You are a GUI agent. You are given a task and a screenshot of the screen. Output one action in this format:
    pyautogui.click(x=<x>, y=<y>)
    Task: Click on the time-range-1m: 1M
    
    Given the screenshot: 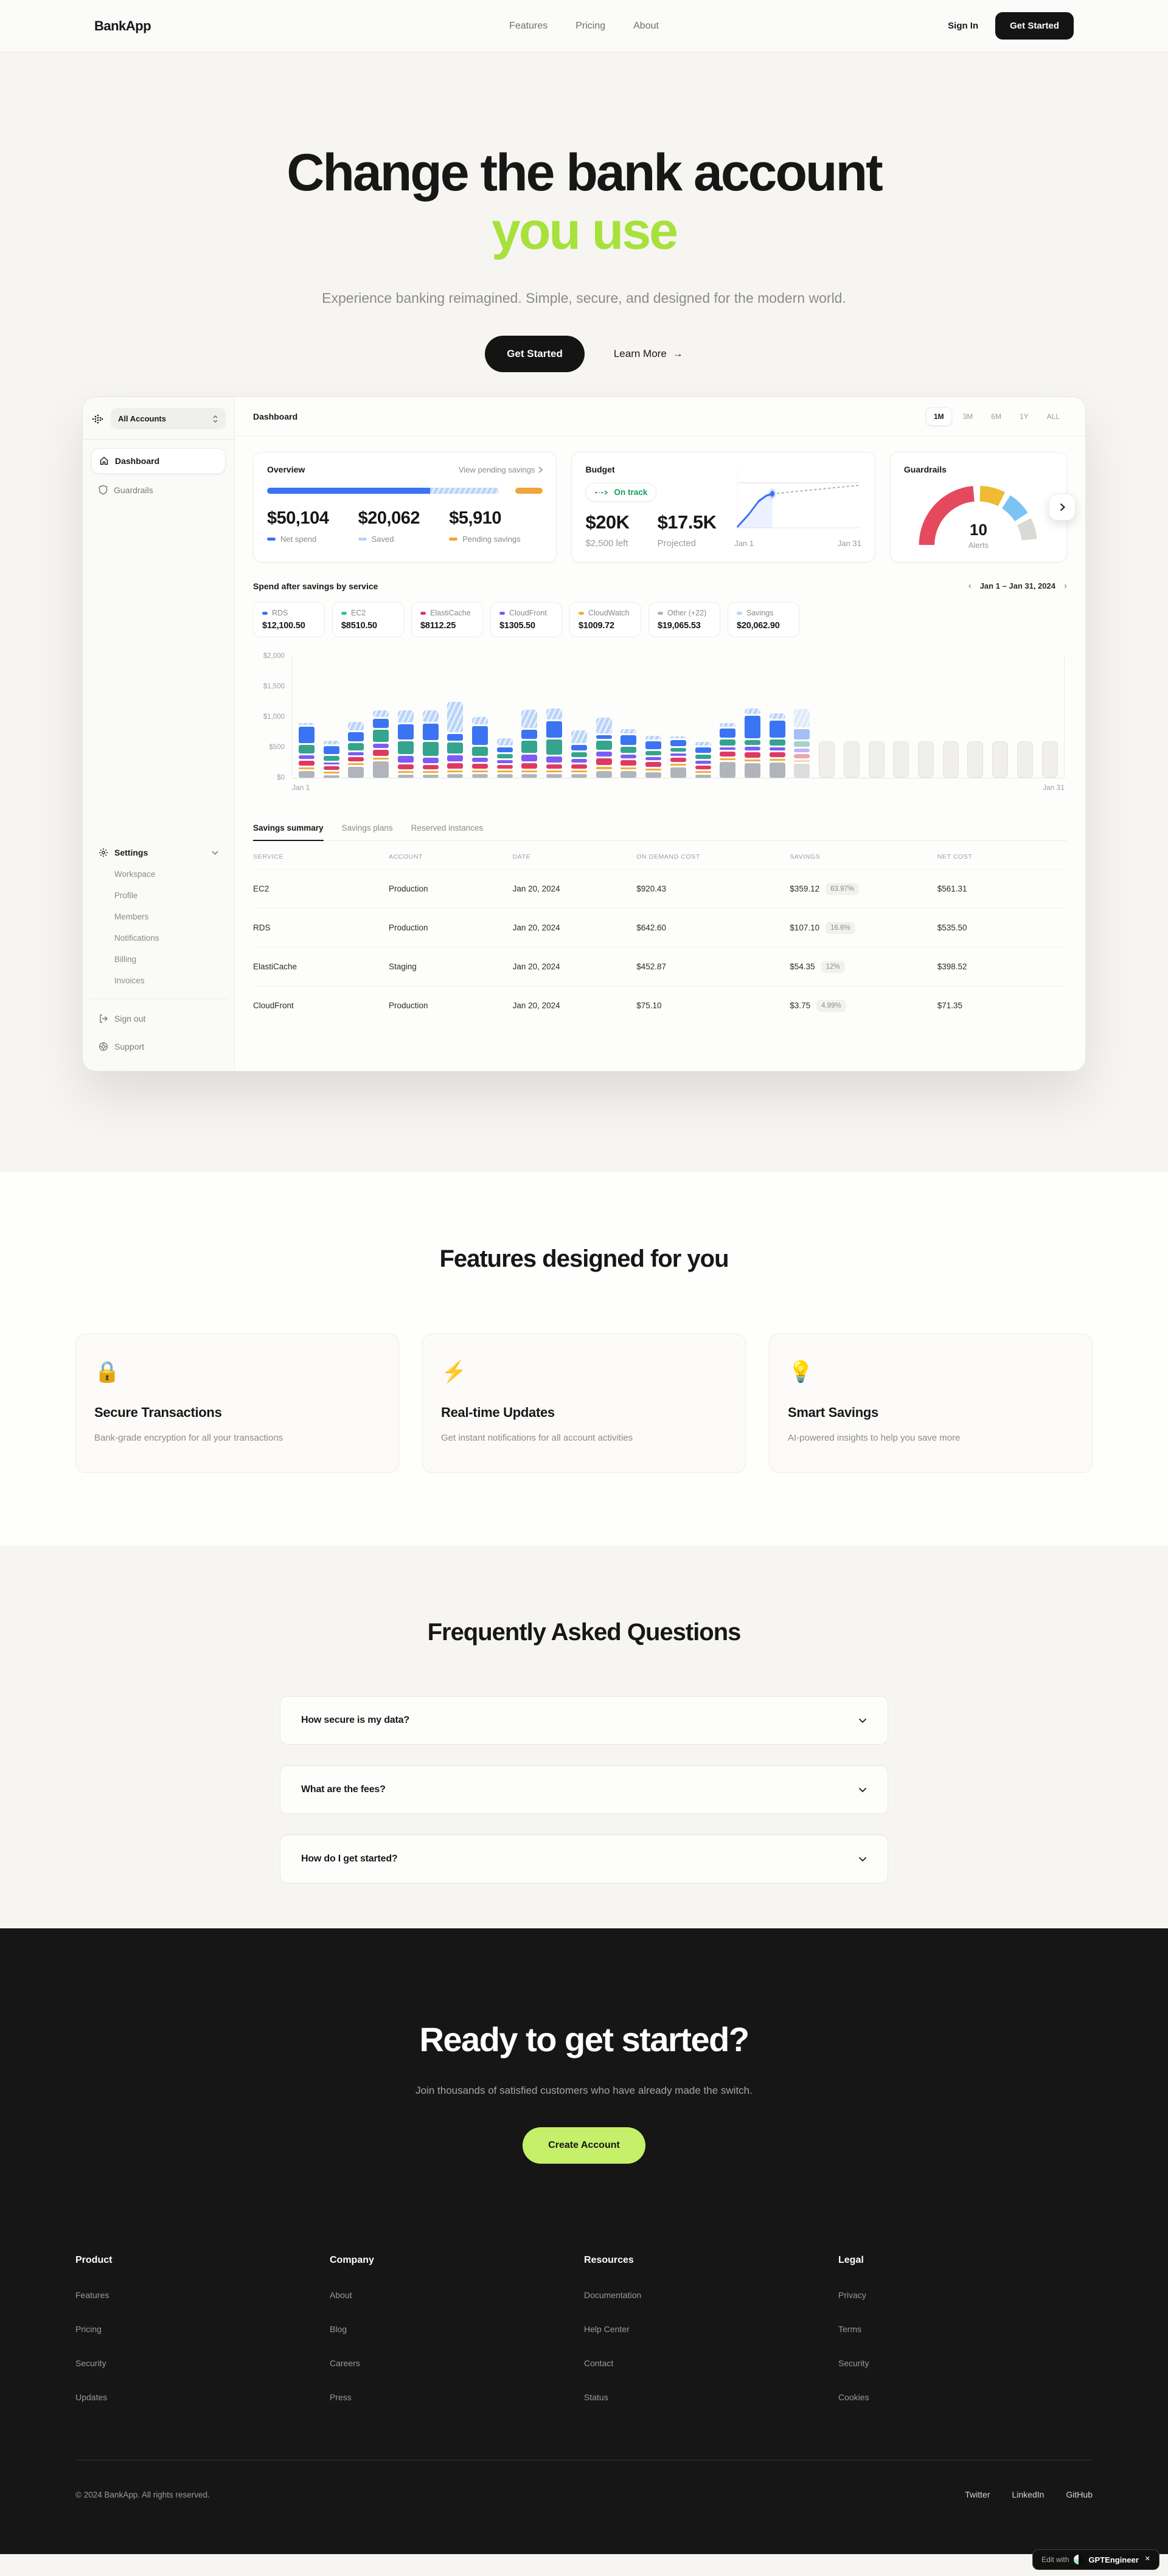 What is the action you would take?
    pyautogui.click(x=938, y=416)
    